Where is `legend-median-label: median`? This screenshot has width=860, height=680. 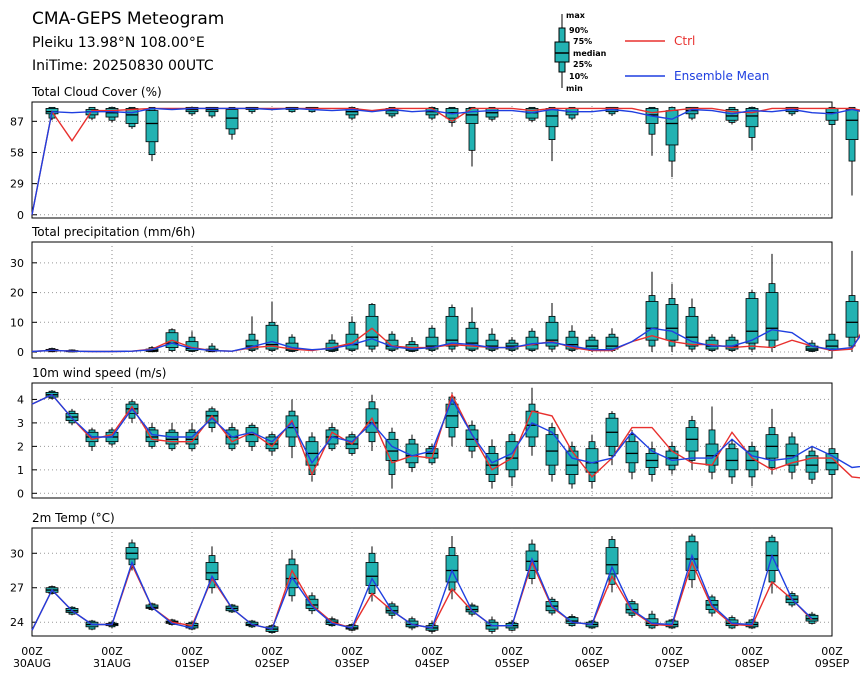 legend-median-label: median is located at coordinates (590, 53).